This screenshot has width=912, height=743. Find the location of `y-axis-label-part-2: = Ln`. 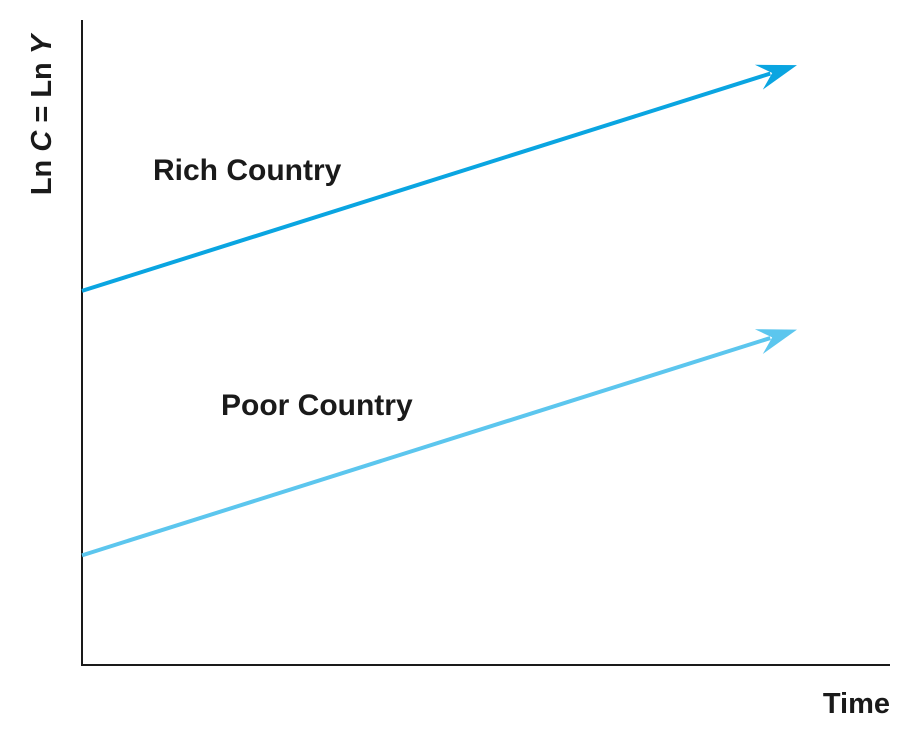

y-axis-label-part-2: = Ln is located at coordinates (42, 92).